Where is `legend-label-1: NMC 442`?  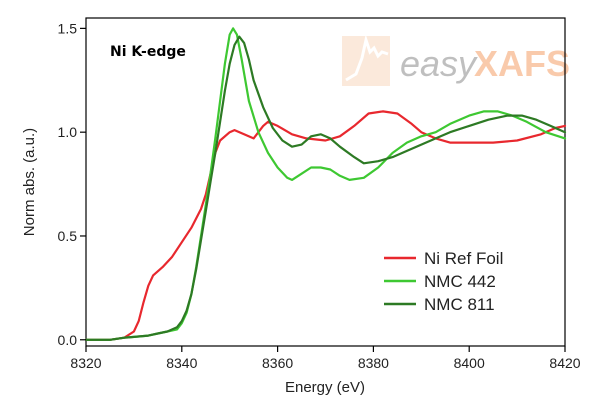 legend-label-1: NMC 442 is located at coordinates (460, 281).